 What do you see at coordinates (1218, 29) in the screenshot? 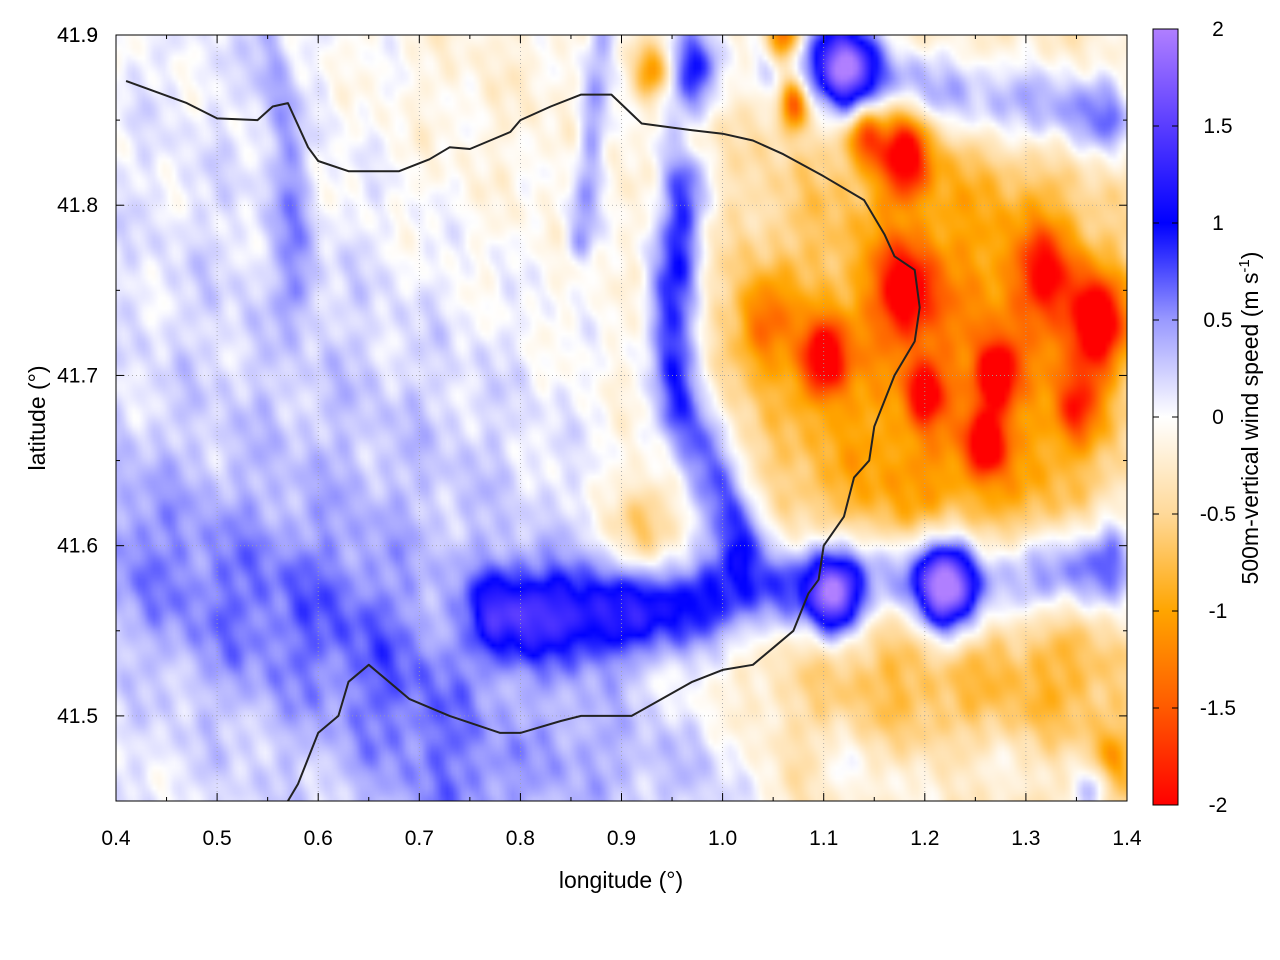
I see `colorbar-tick-label: 2` at bounding box center [1218, 29].